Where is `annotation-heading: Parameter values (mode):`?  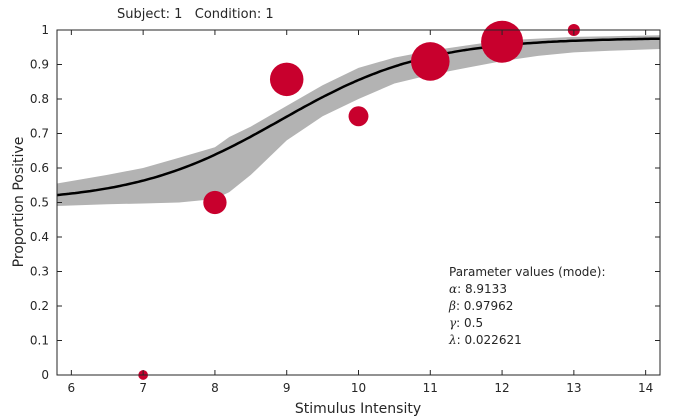 annotation-heading: Parameter values (mode): is located at coordinates (527, 272).